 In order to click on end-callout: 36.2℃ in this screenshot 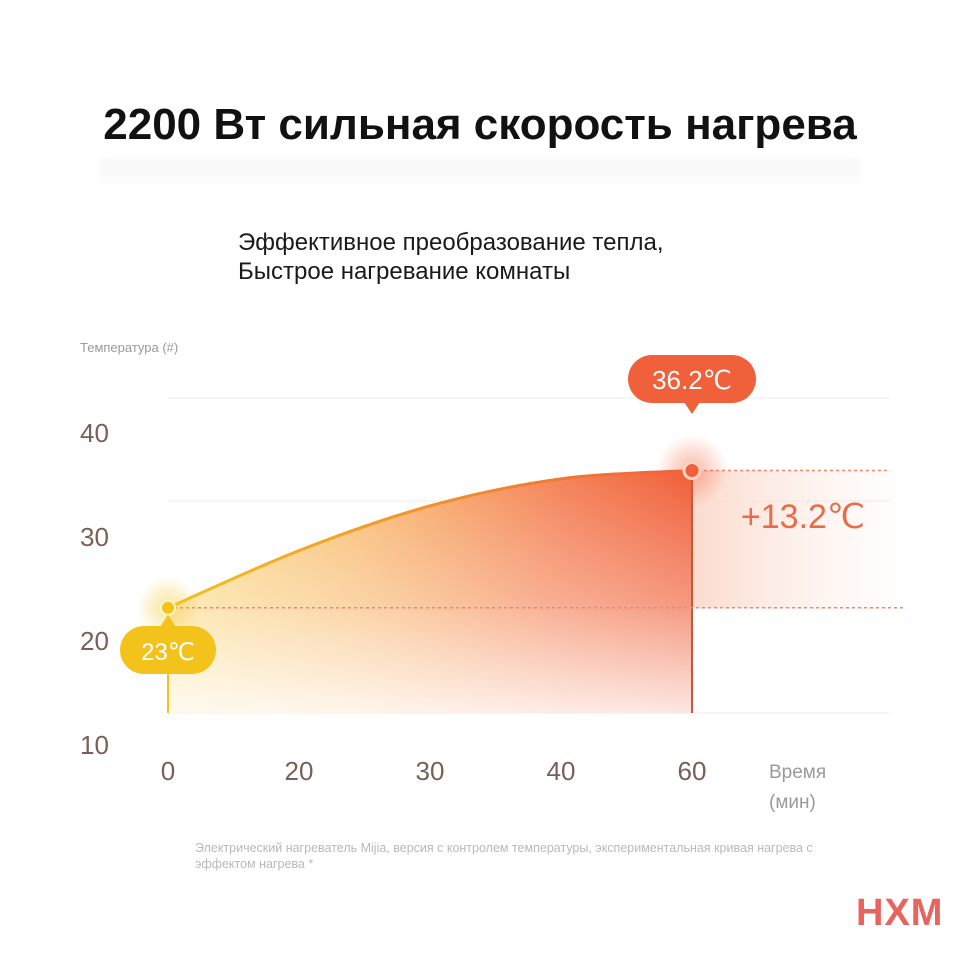, I will do `click(692, 384)`.